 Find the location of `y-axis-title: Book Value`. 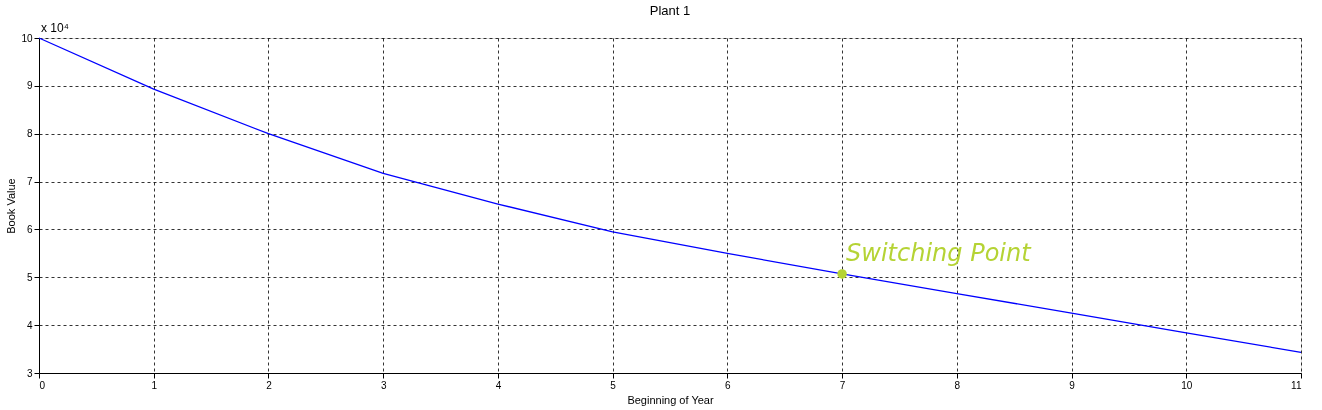

y-axis-title: Book Value is located at coordinates (11, 206).